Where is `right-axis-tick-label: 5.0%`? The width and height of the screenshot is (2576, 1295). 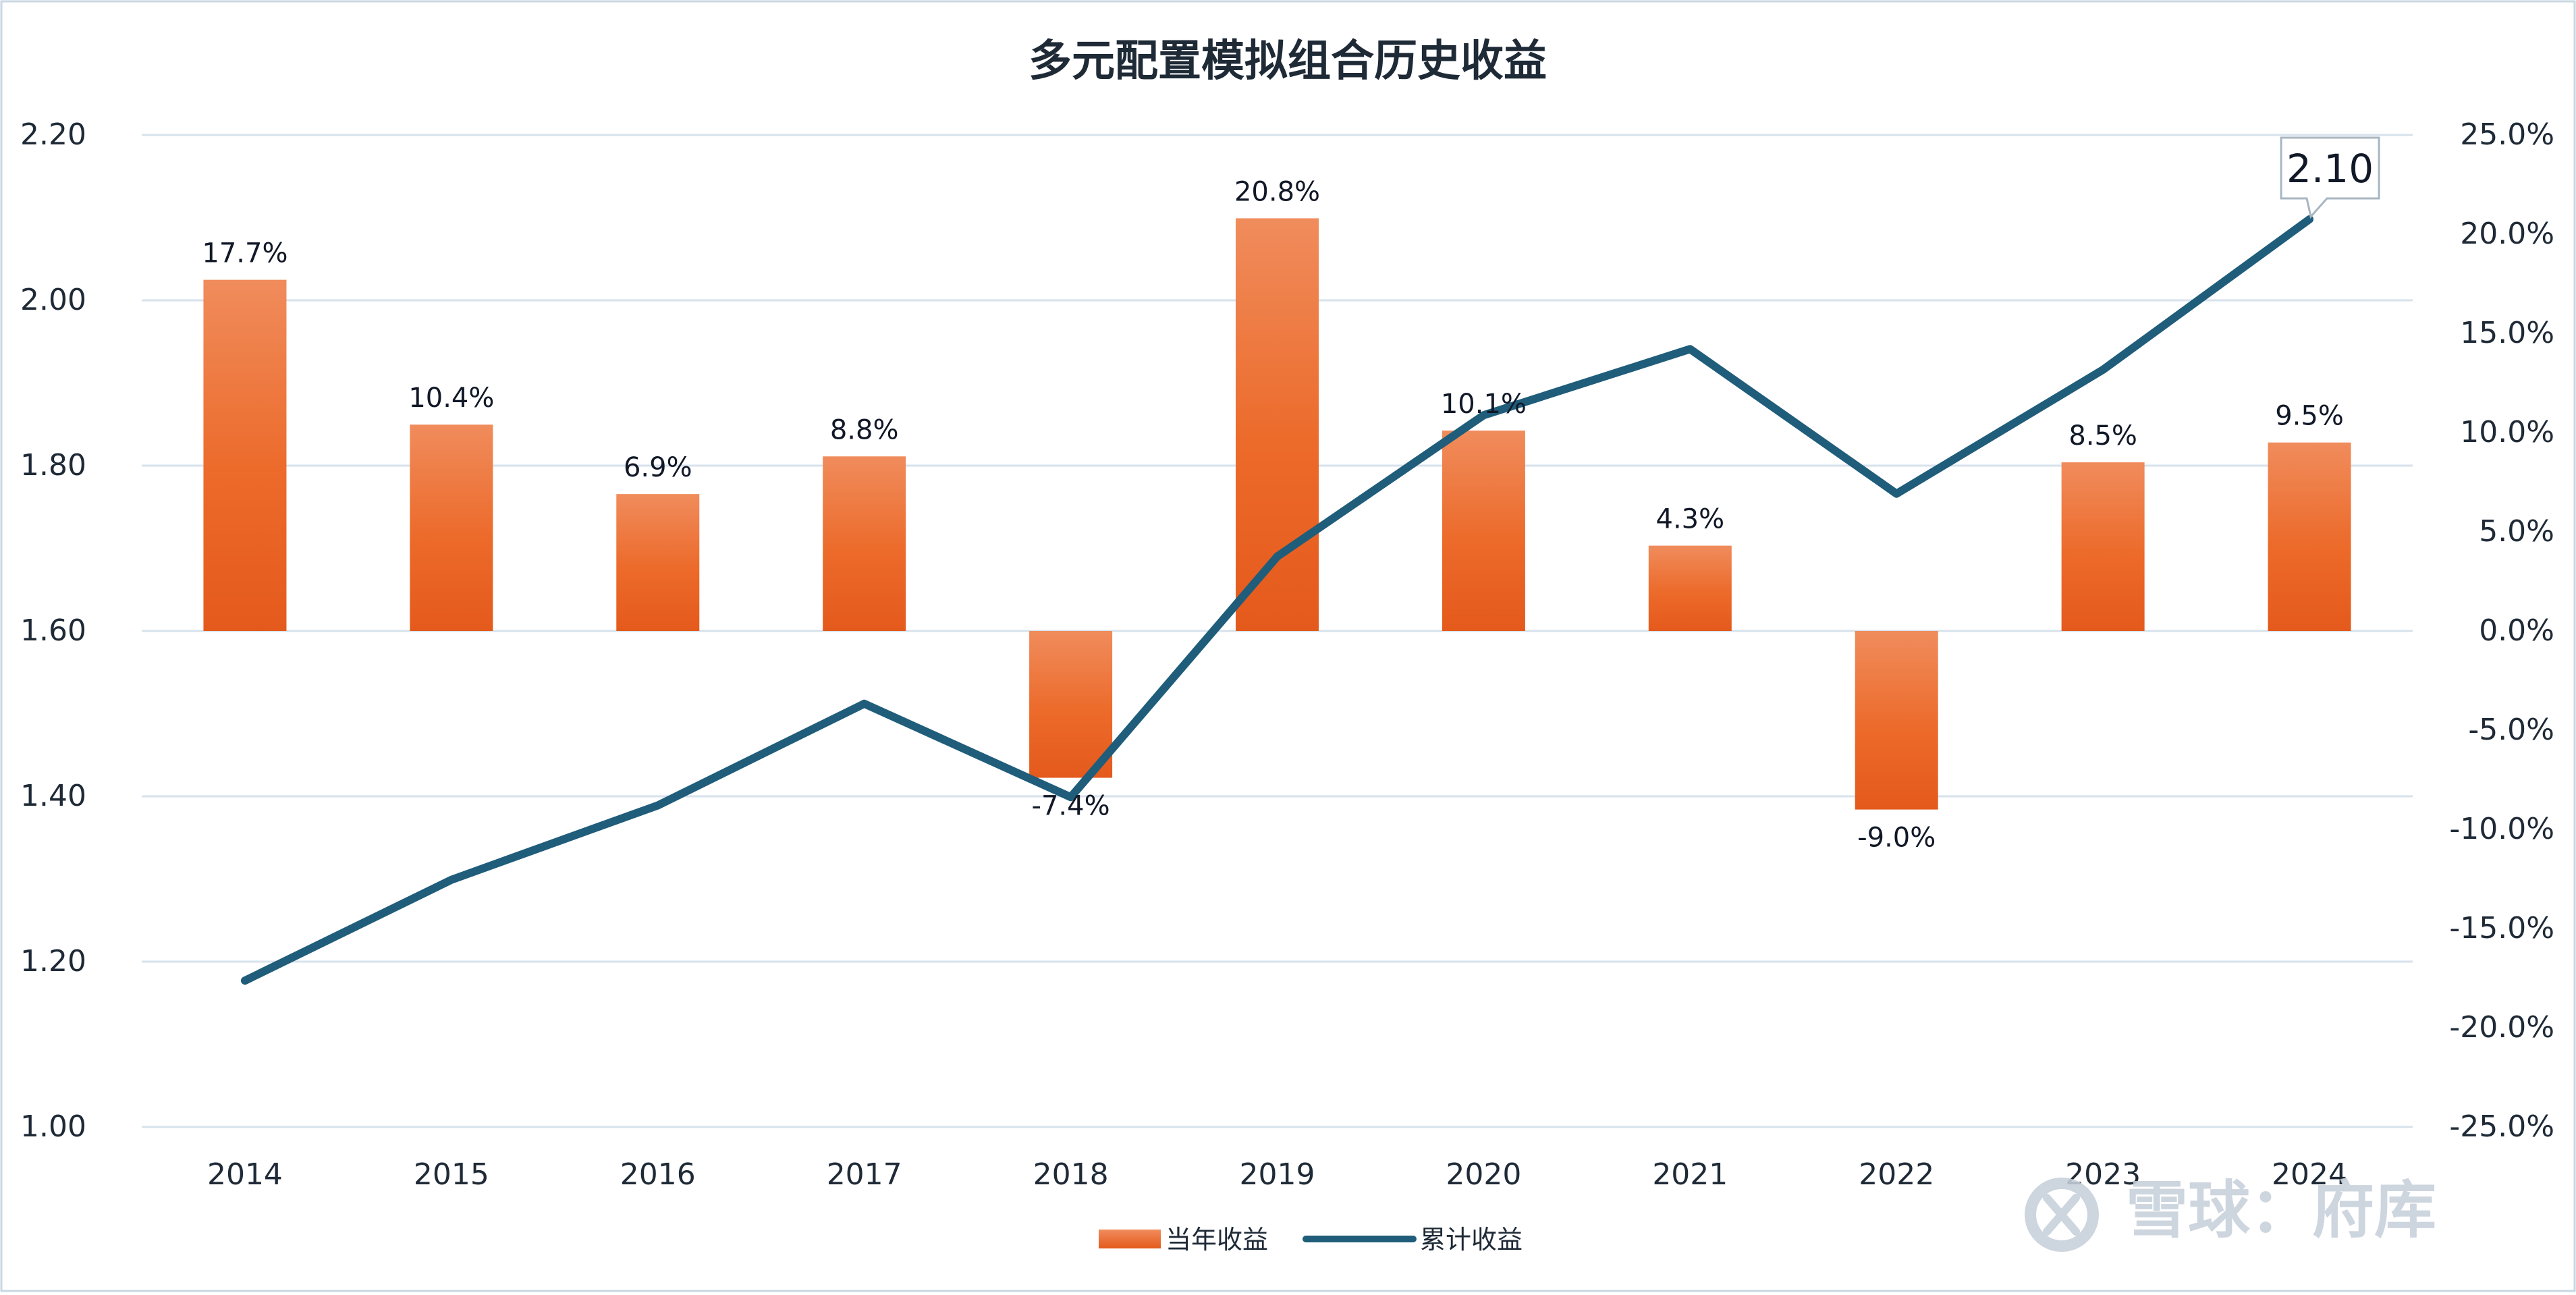 right-axis-tick-label: 5.0% is located at coordinates (2516, 531).